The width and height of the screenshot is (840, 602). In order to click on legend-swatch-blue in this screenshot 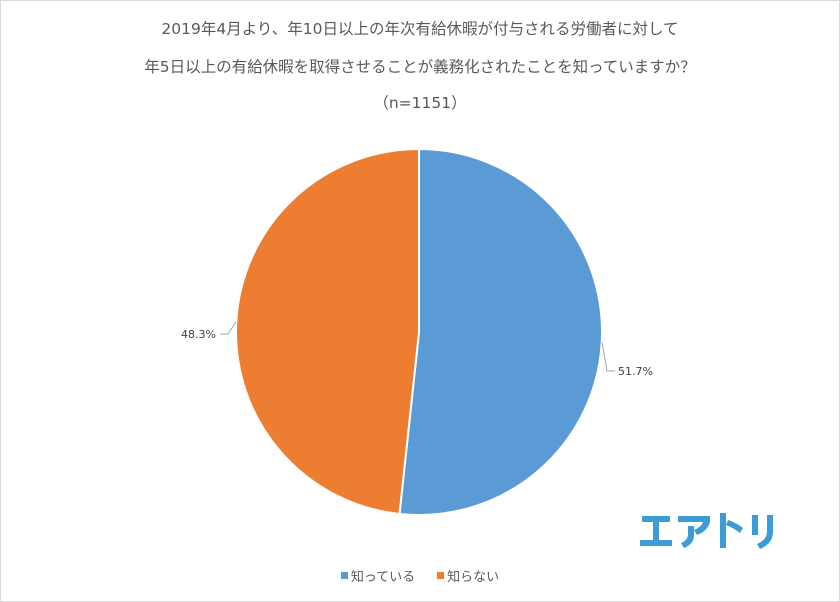, I will do `click(344, 575)`.